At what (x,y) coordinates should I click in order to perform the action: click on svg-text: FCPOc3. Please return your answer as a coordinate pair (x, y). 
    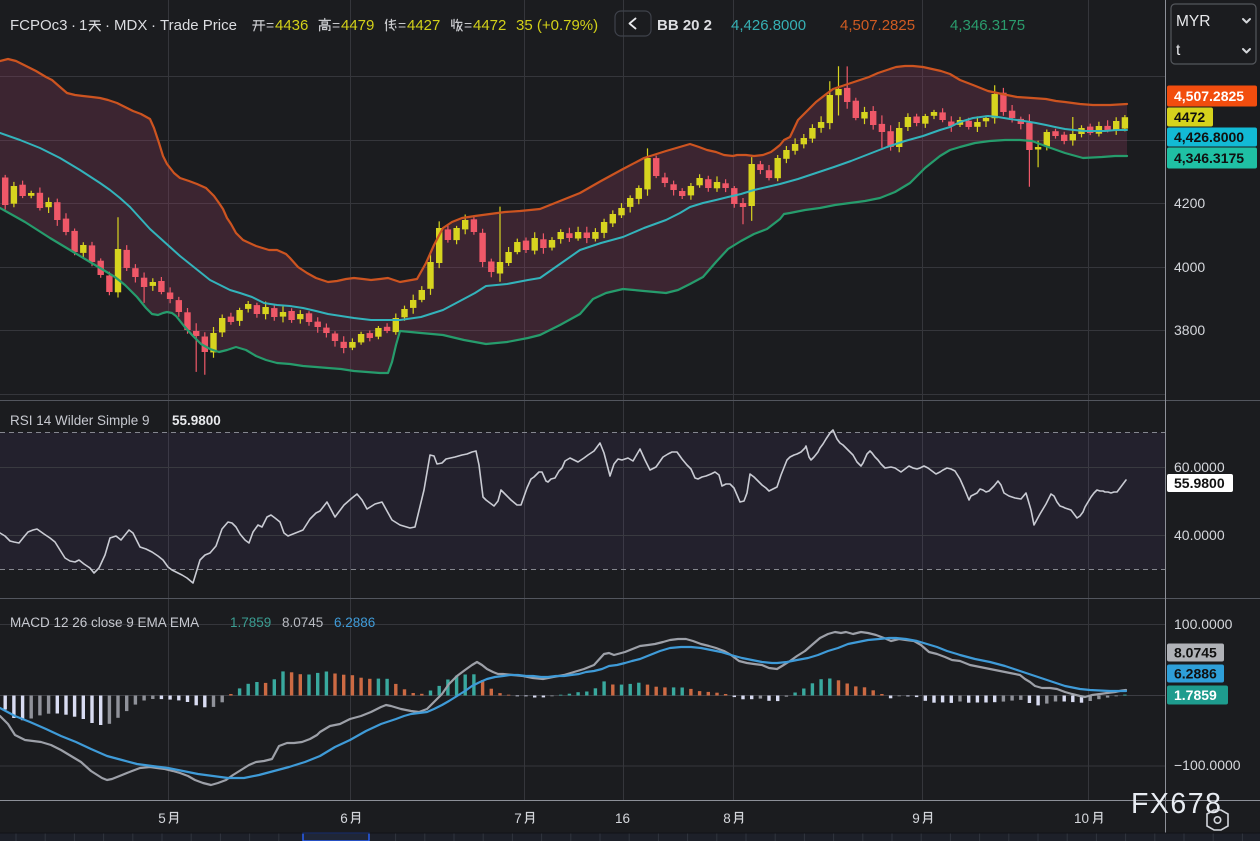
    Looking at the image, I should click on (39, 25).